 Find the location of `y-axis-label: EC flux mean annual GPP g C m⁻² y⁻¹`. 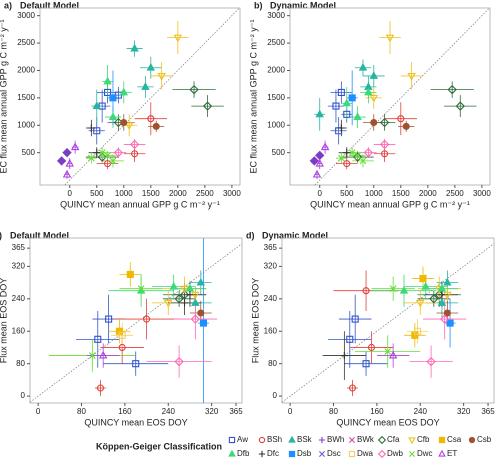

y-axis-label: EC flux mean annual GPP g C m⁻² y⁻¹ is located at coordinates (4, 97).